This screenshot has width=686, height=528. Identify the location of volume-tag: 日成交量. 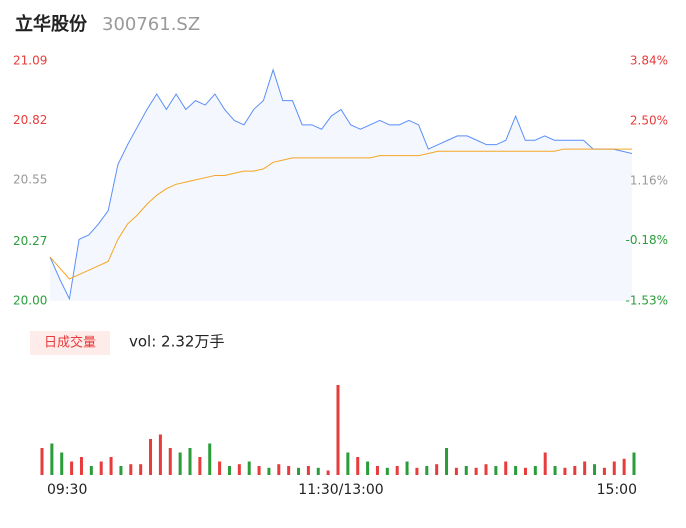
(70, 343).